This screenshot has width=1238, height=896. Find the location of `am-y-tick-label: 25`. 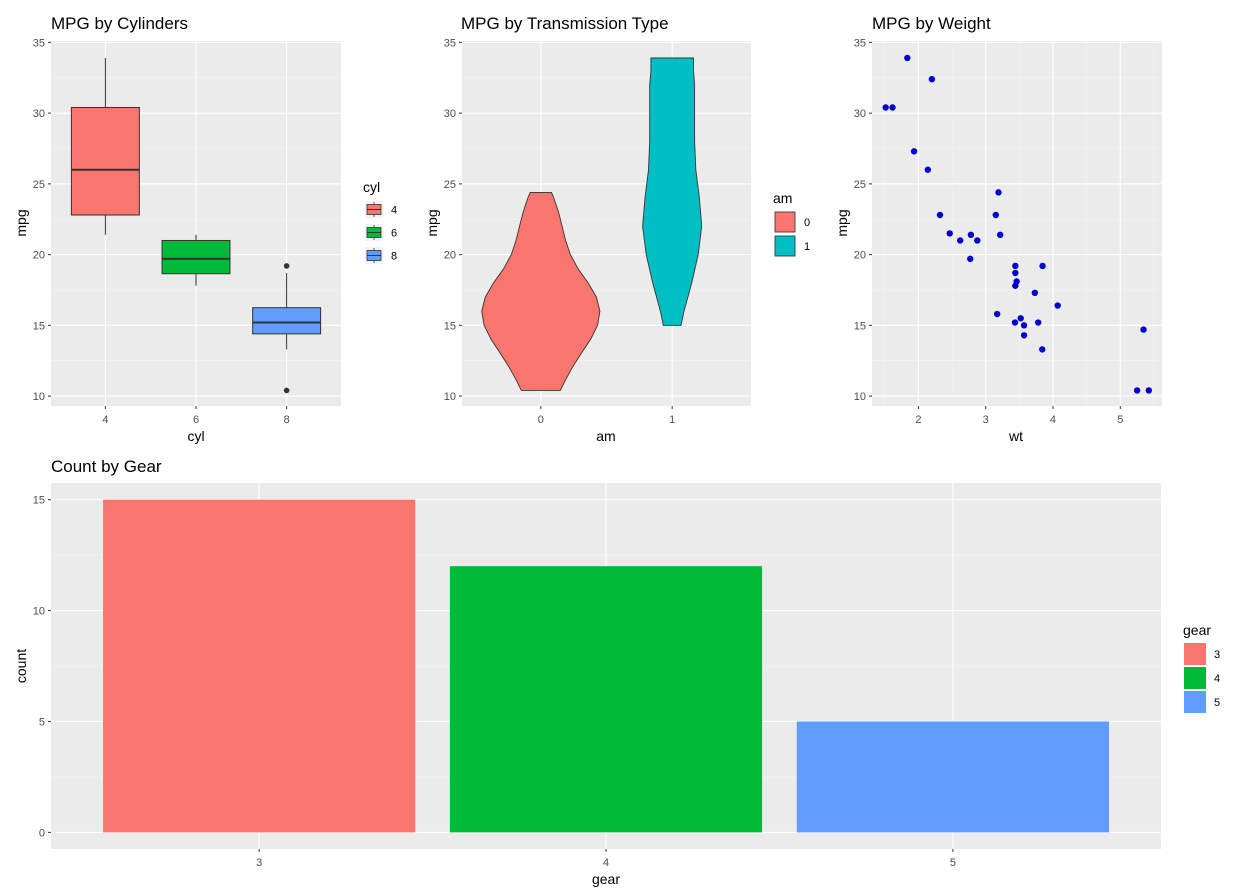

am-y-tick-label: 25 is located at coordinates (450, 185).